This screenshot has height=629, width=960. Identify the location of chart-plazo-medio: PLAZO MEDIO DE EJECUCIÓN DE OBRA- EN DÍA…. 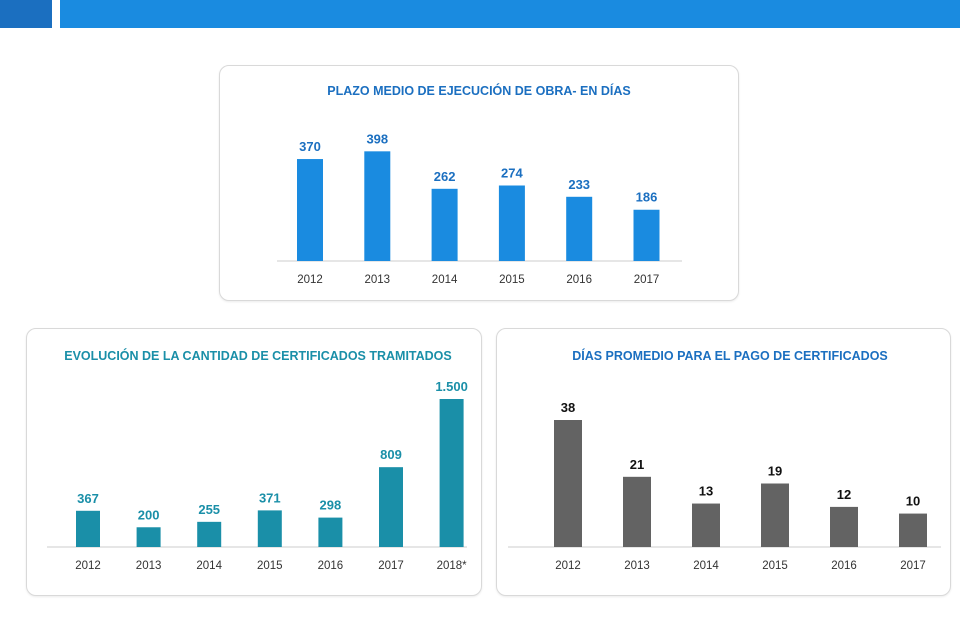
(479, 184).